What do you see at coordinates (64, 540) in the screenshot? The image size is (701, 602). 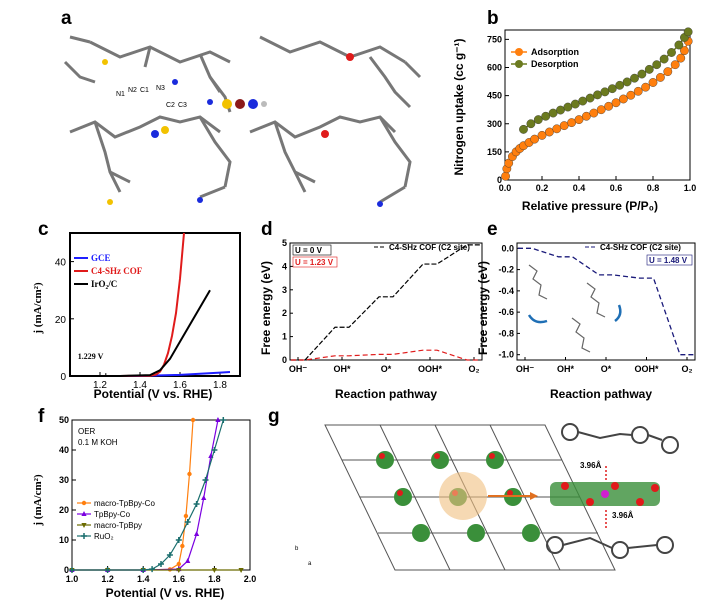 I see `chart-f-ytick-label: 10` at bounding box center [64, 540].